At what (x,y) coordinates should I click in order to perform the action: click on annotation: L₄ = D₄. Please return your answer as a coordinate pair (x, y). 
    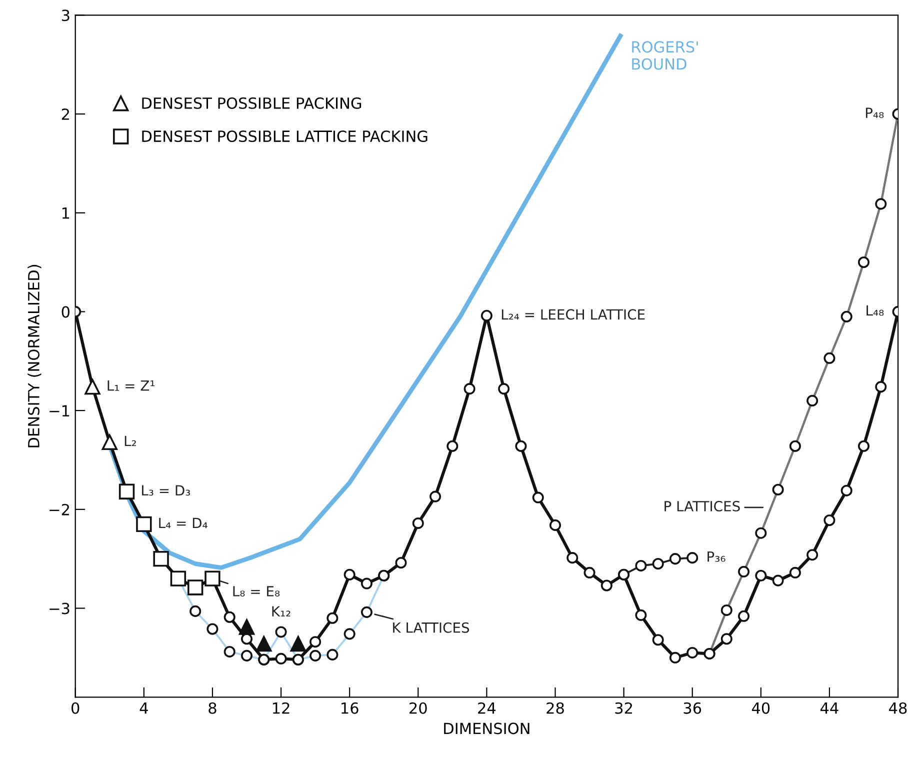
    Looking at the image, I should click on (183, 523).